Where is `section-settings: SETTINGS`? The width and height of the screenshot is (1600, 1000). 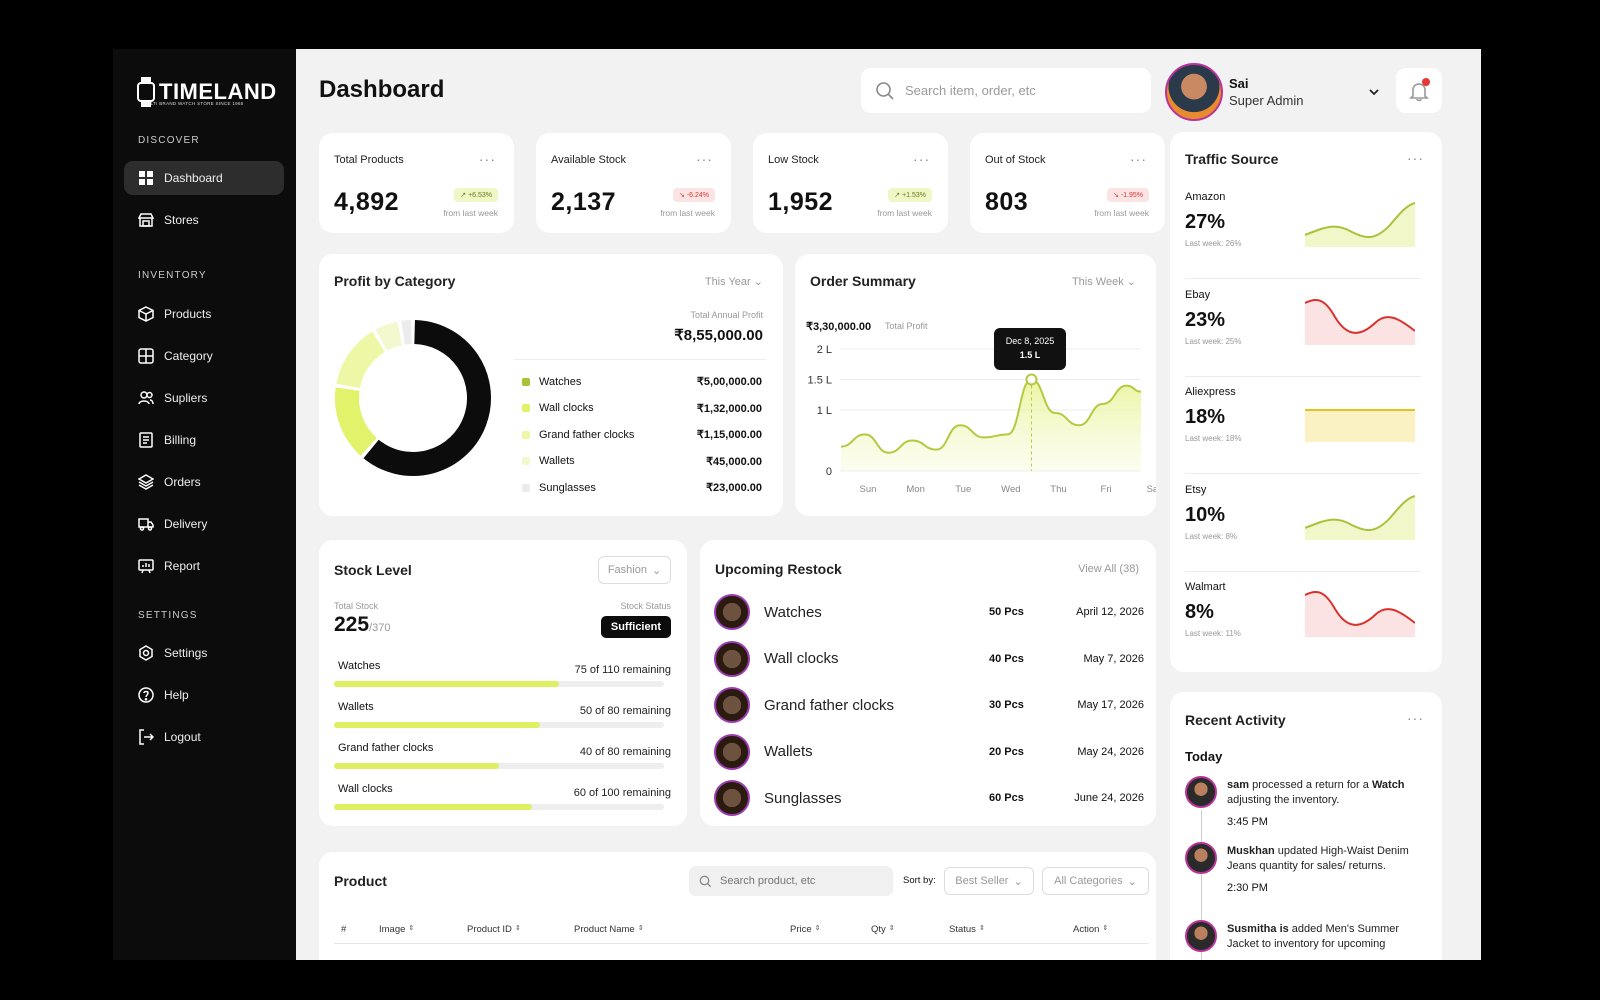 section-settings: SETTINGS is located at coordinates (168, 615).